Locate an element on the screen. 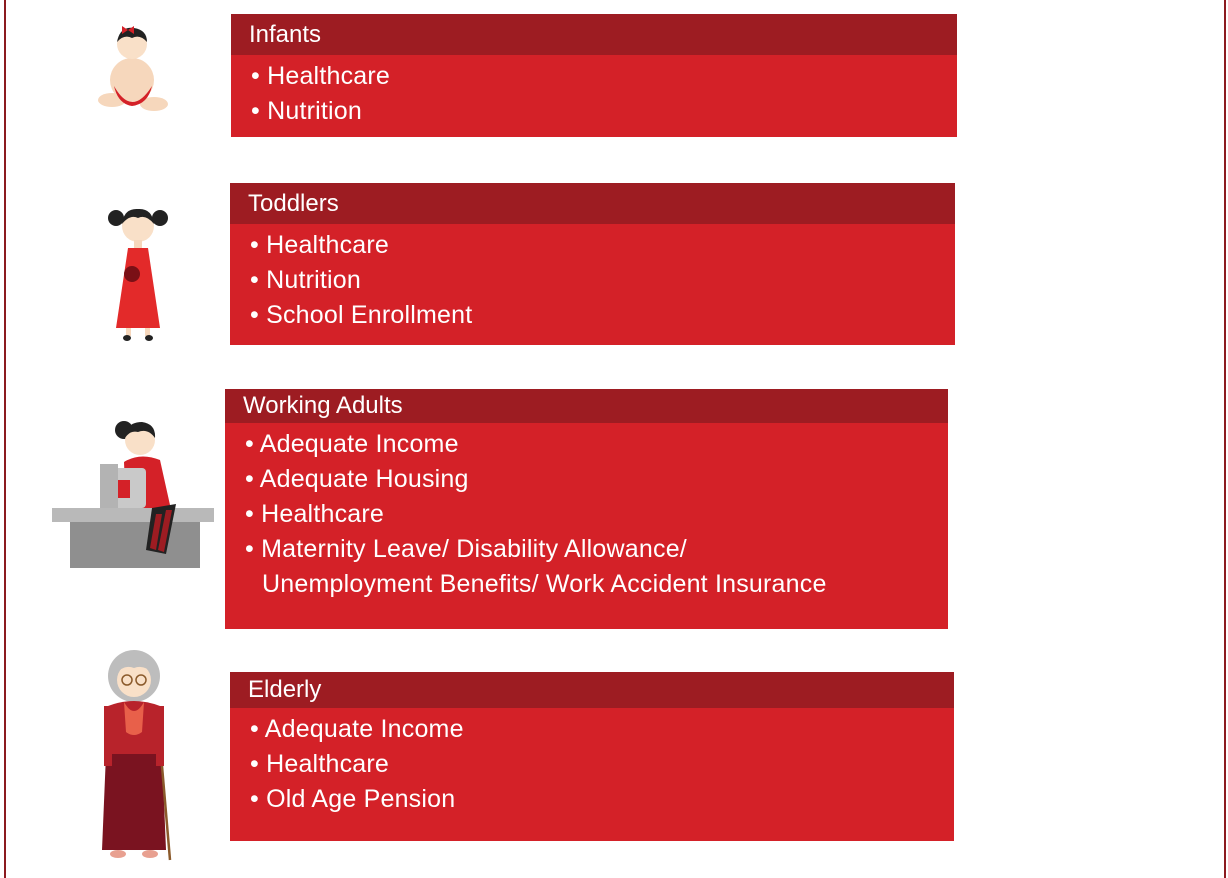 Image resolution: width=1228 pixels, height=878 pixels. card-title: Working Adults is located at coordinates (586, 406).